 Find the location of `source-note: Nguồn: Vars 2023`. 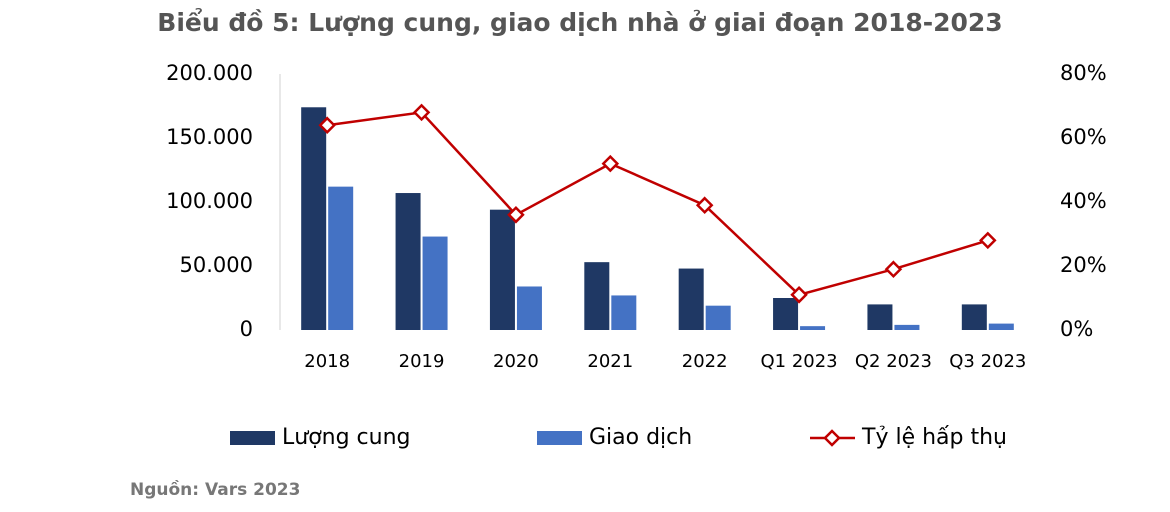

source-note: Nguồn: Vars 2023 is located at coordinates (215, 489).